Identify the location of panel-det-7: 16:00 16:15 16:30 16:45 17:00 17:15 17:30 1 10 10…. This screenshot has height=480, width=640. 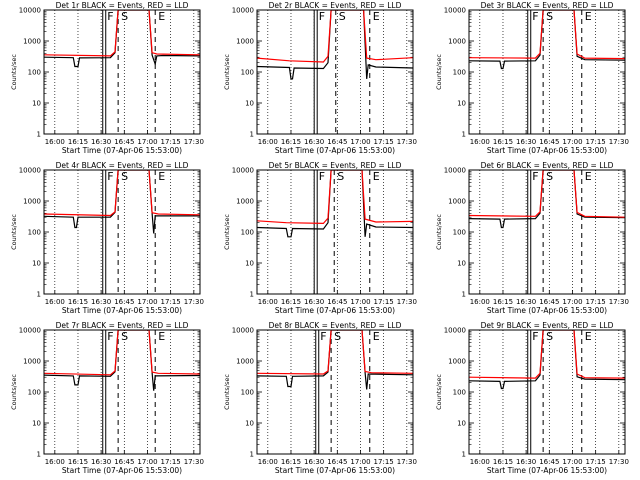
(107, 398).